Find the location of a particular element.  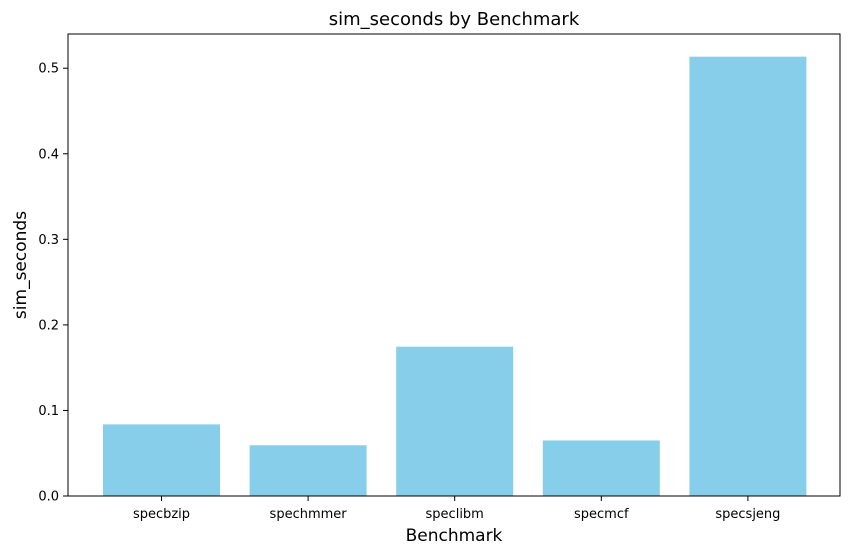

bar-specbzip is located at coordinates (161, 460).